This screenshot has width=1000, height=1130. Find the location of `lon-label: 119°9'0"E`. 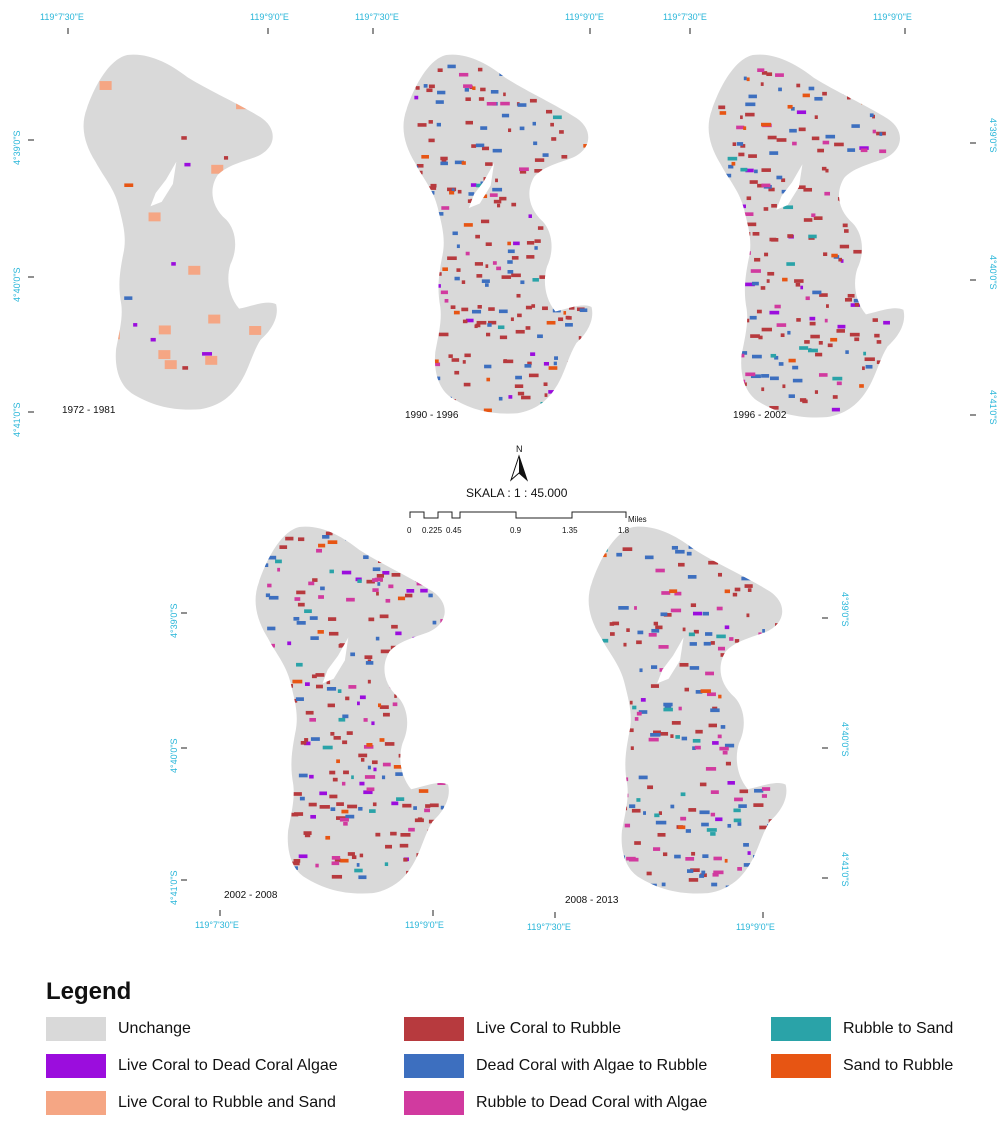

lon-label: 119°9'0"E is located at coordinates (892, 17).